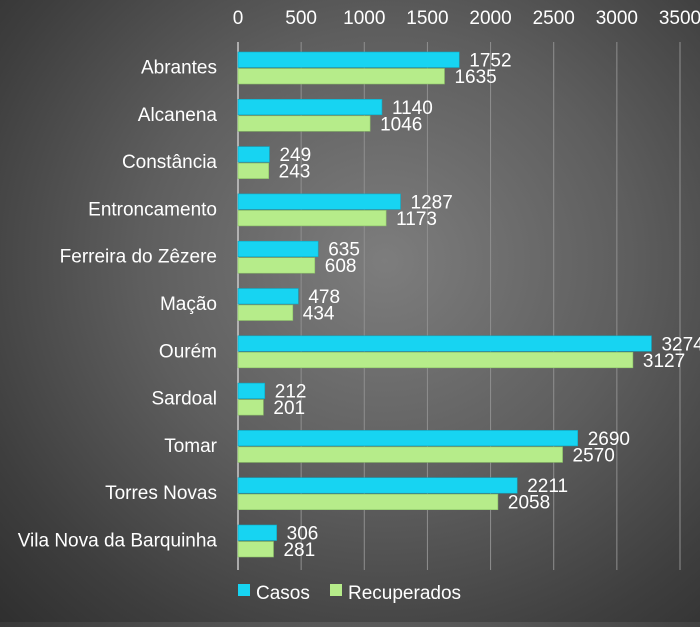 Image resolution: width=700 pixels, height=627 pixels. Describe the element at coordinates (188, 351) in the screenshot. I see `category-label: Ourém` at that location.